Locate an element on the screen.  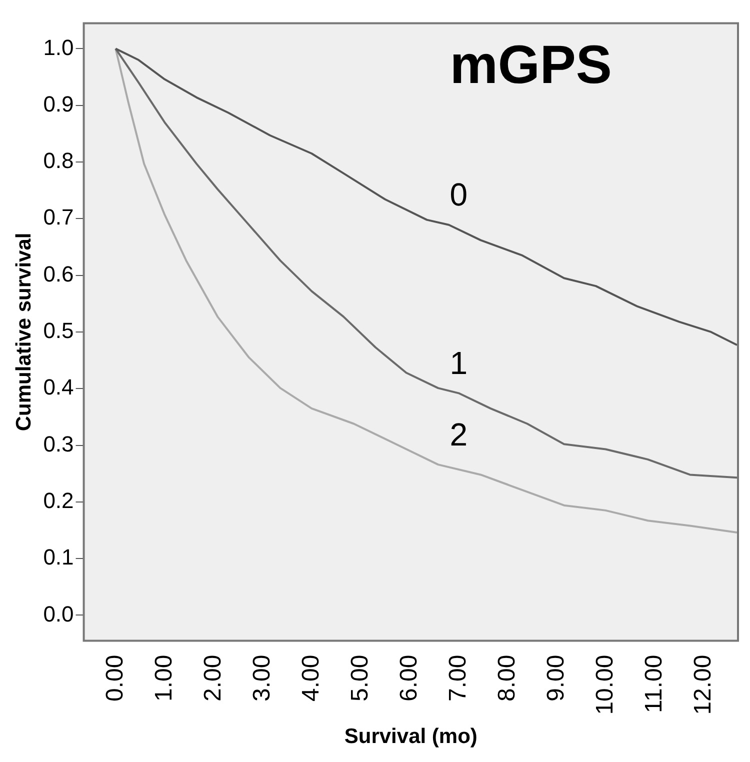
x-tick-label: 6.00 is located at coordinates (408, 678).